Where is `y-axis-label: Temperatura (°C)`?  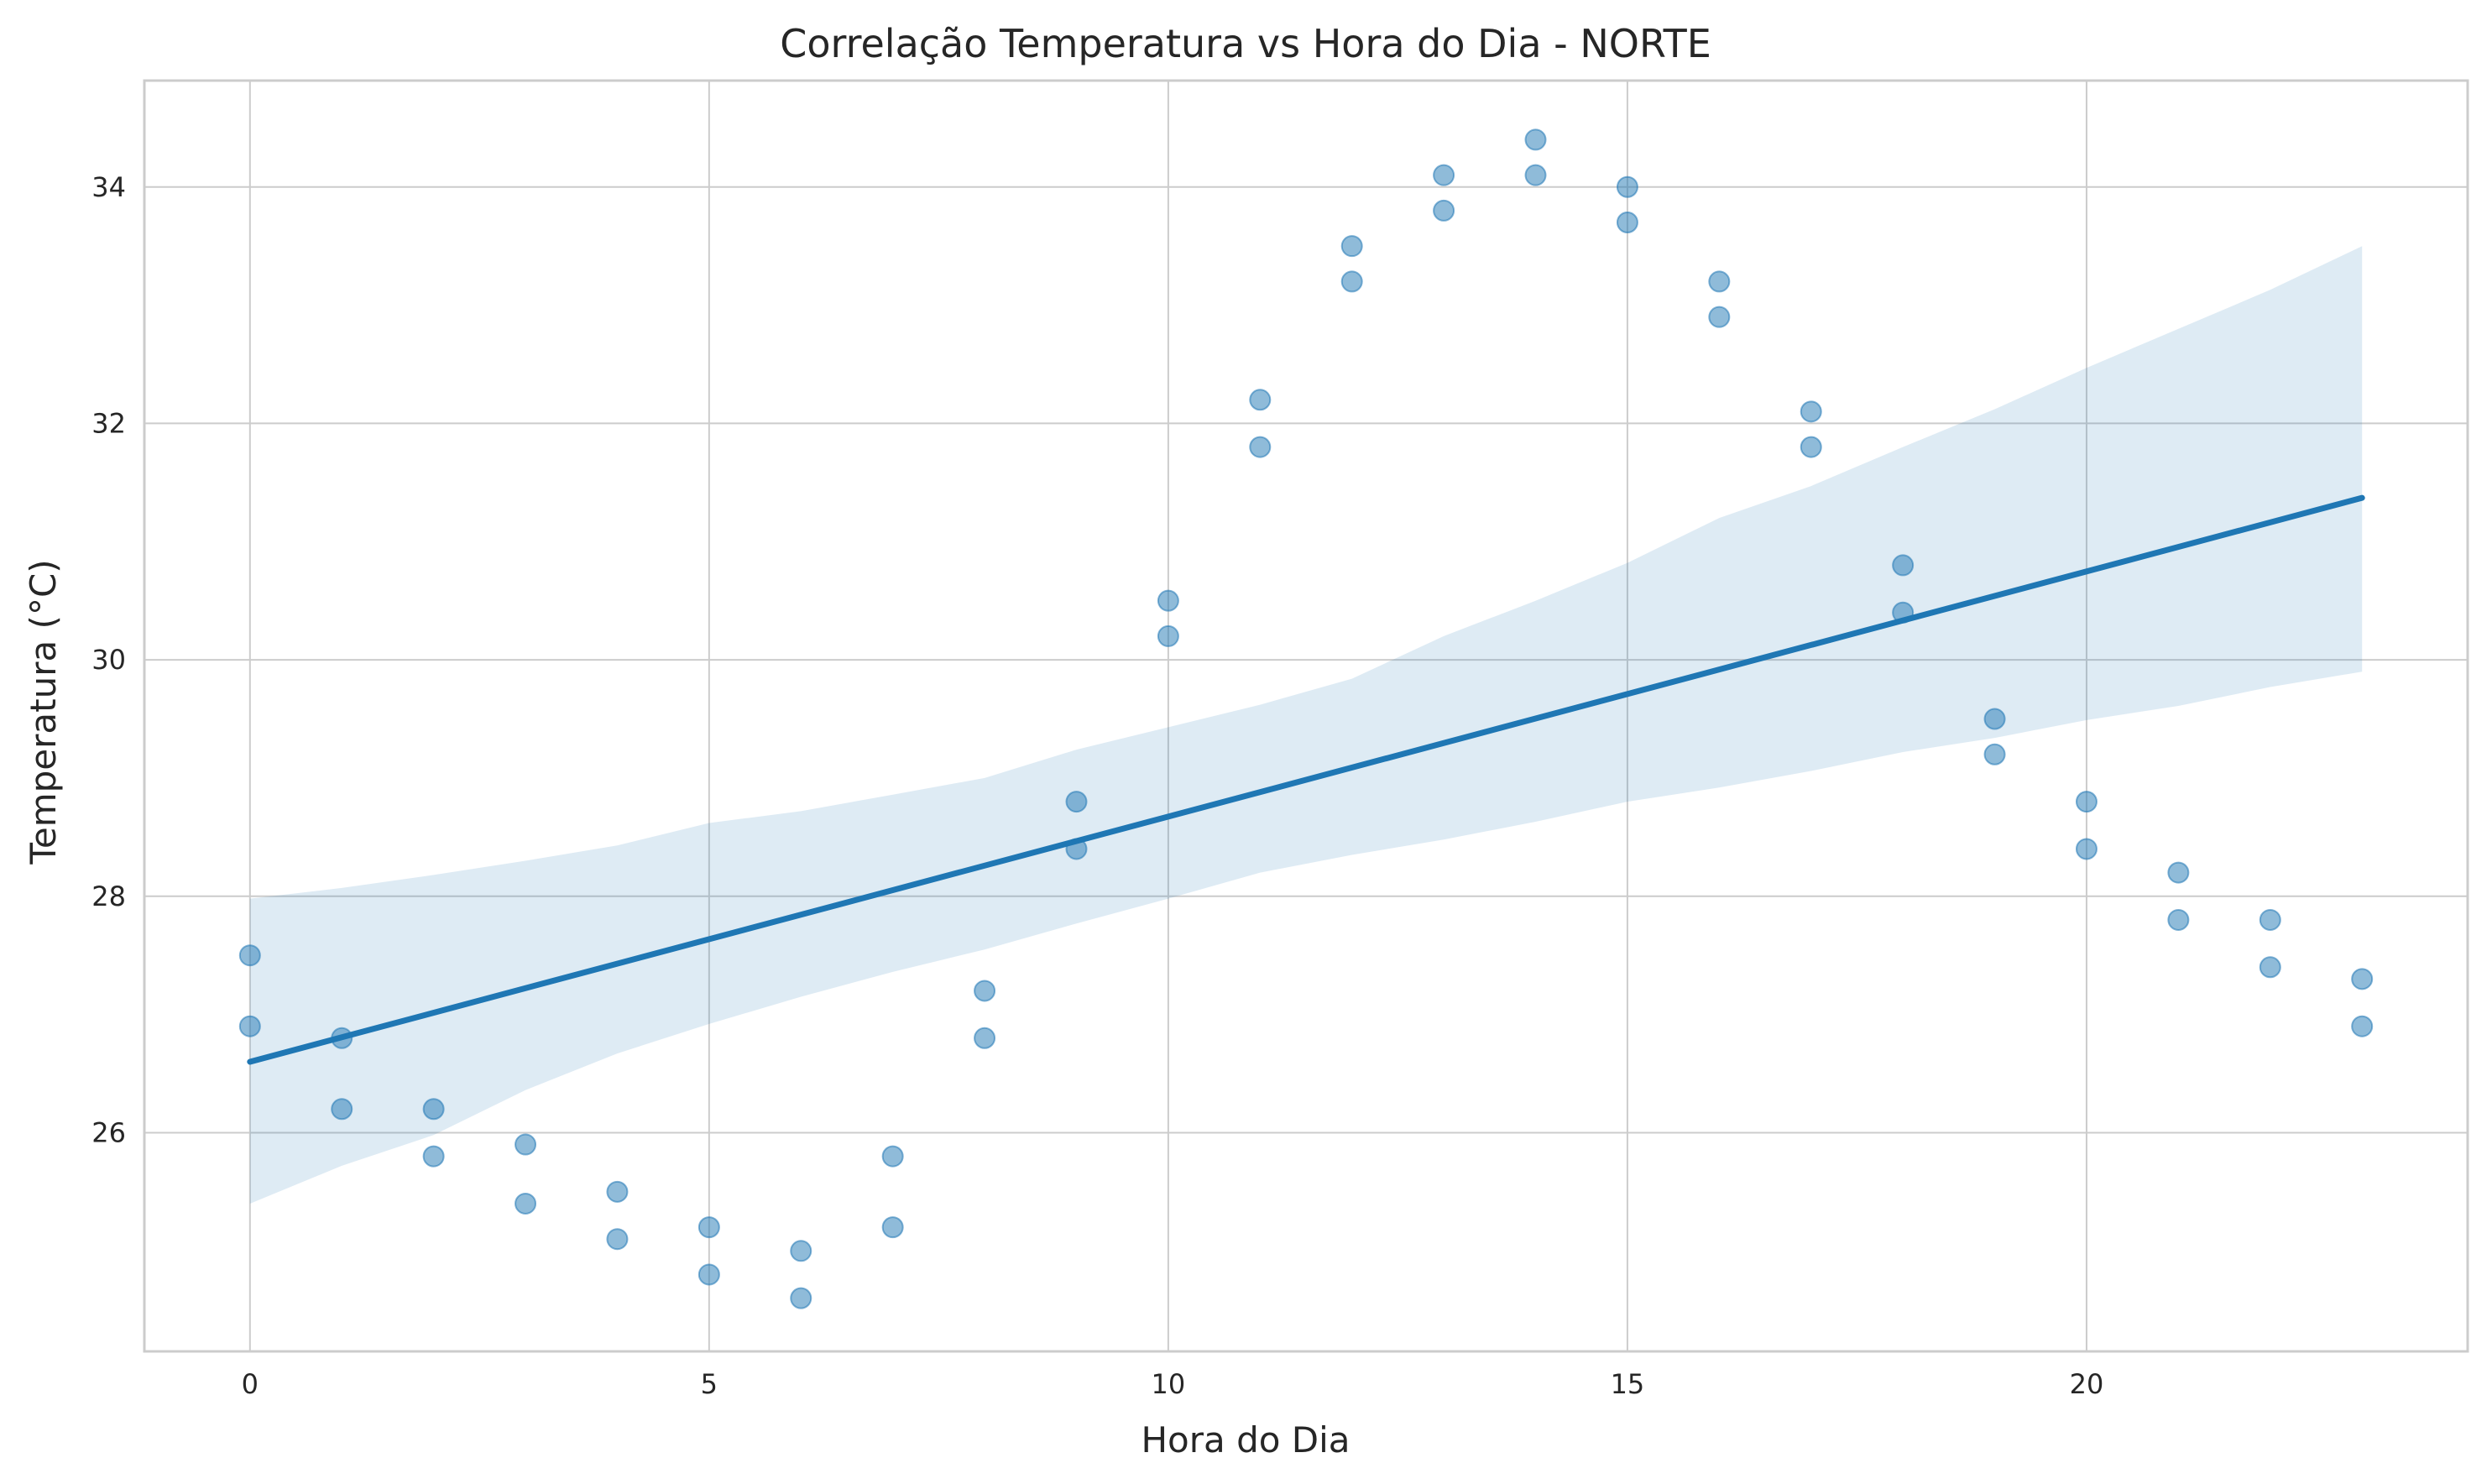
y-axis-label: Temperatura (°C) is located at coordinates (43, 712).